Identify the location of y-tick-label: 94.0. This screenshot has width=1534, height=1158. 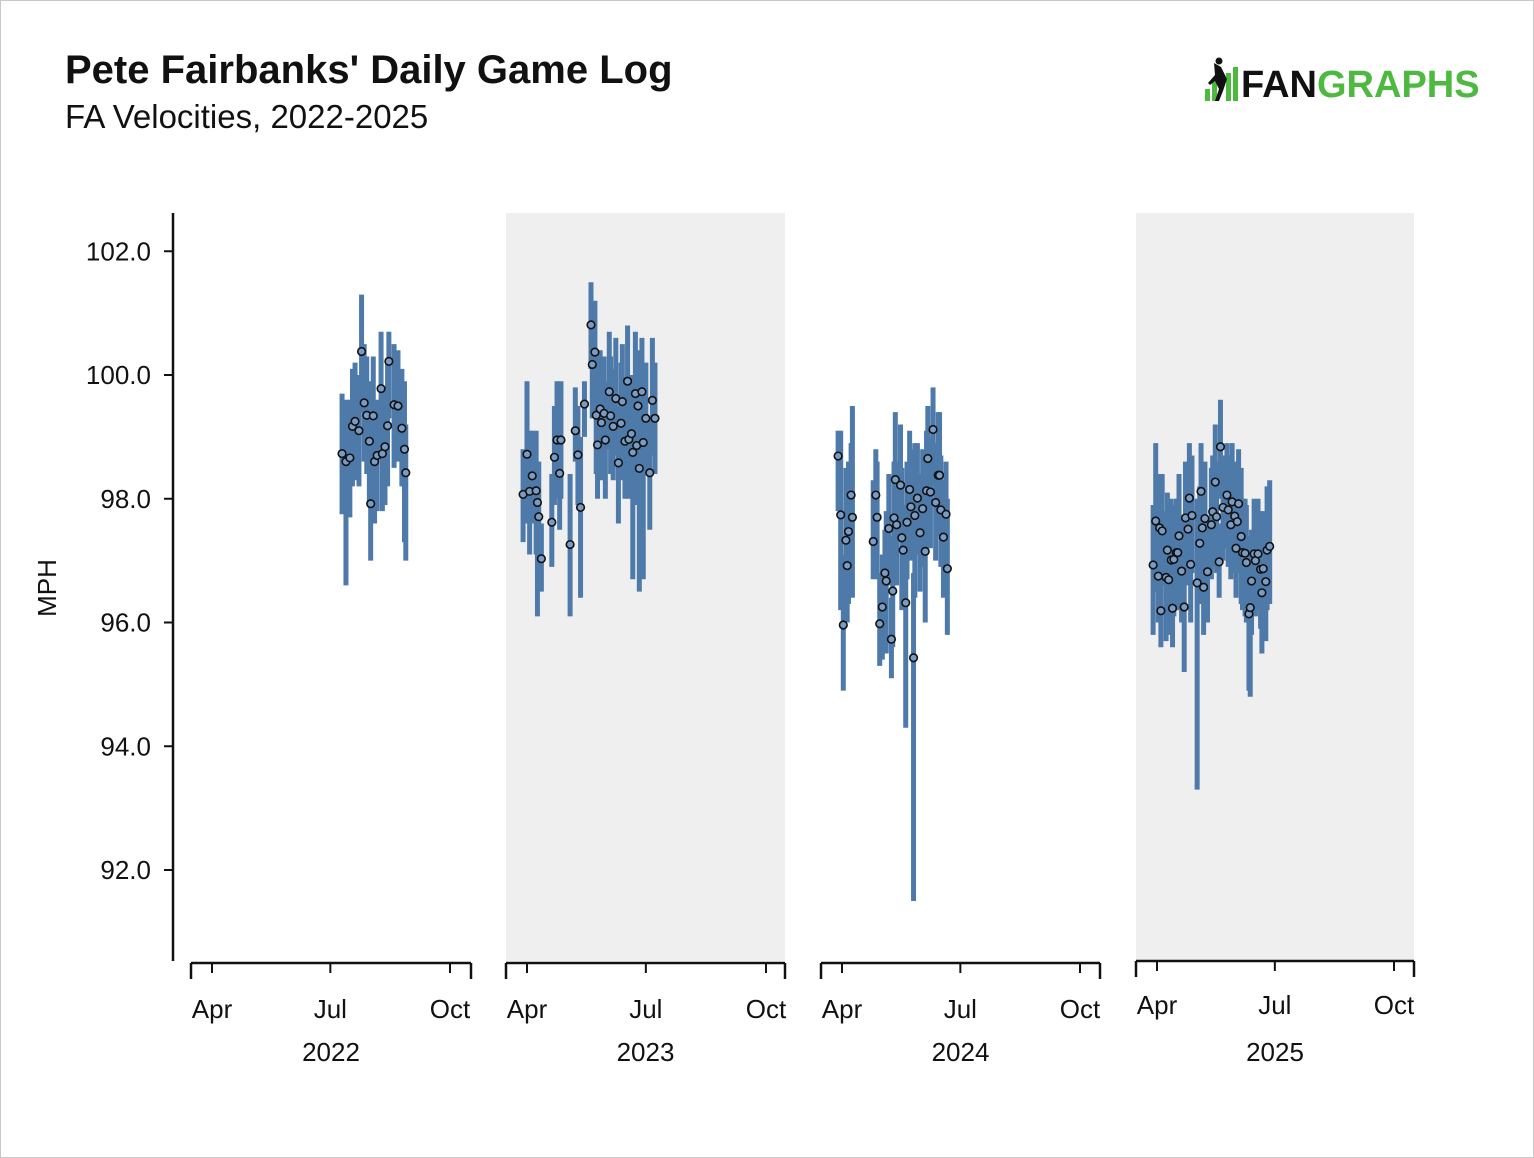
(125, 746).